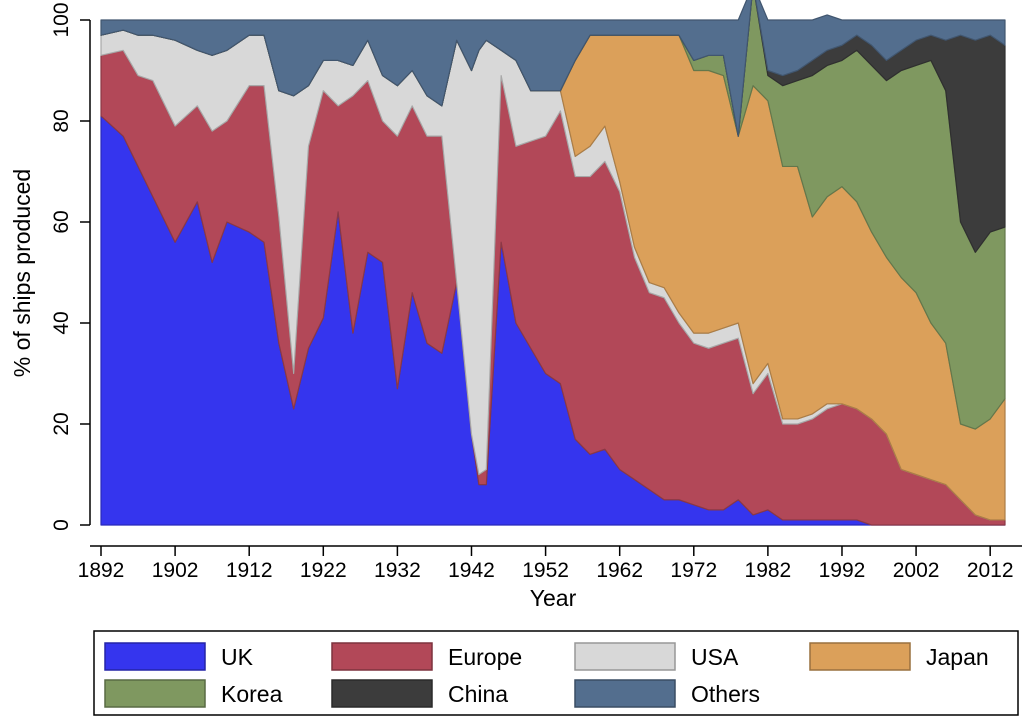 The height and width of the screenshot is (725, 1024). Describe the element at coordinates (61, 19) in the screenshot. I see `y-tick-label: 100` at that location.